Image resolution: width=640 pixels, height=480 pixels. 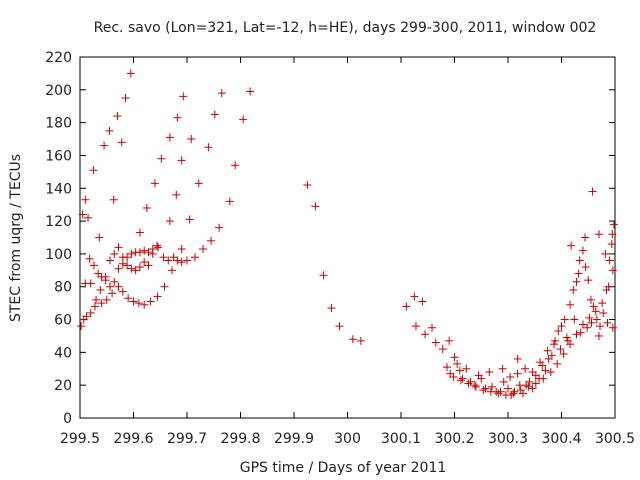 I want to click on x-tick-label: 300.2, so click(x=454, y=439).